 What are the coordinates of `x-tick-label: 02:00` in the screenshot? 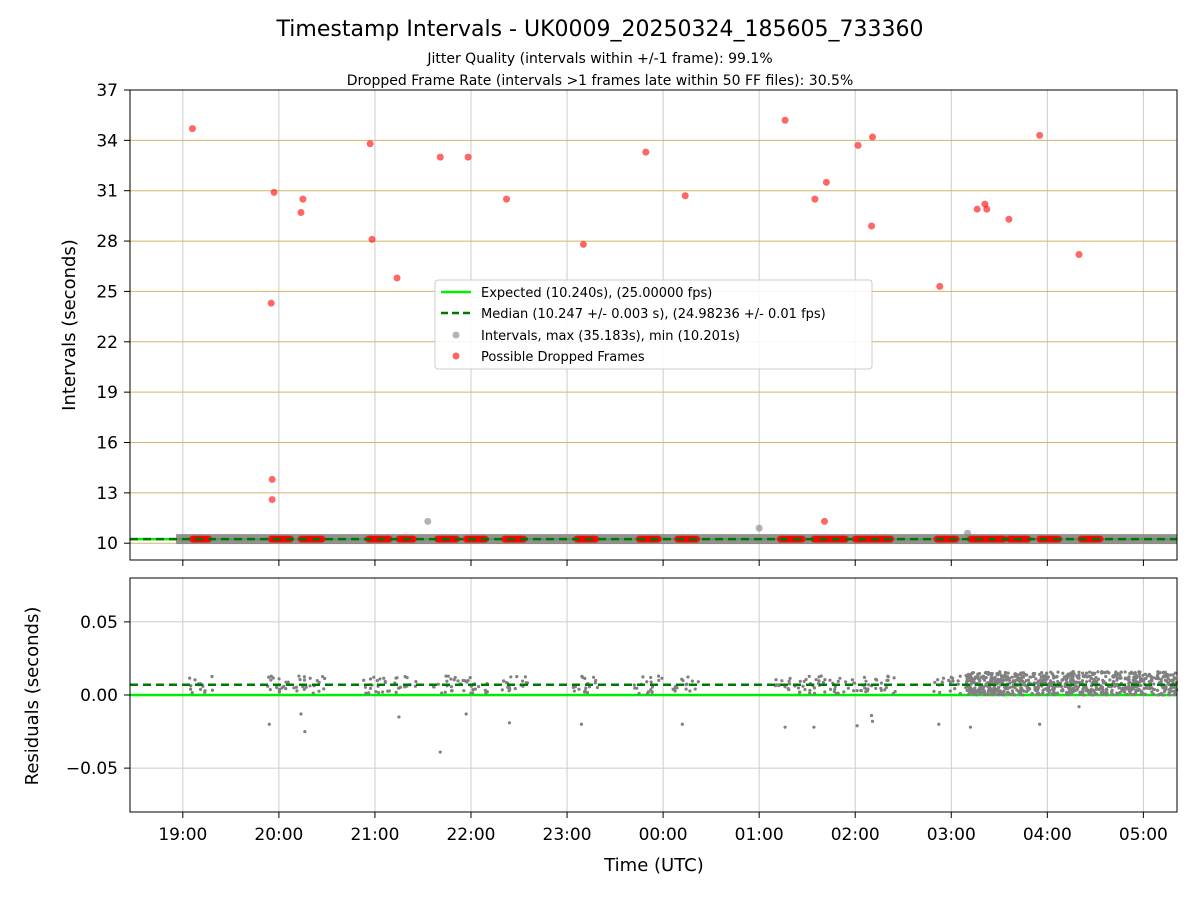 It's located at (855, 835).